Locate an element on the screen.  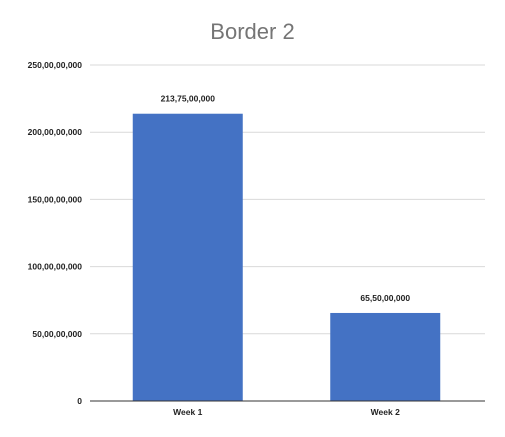
y-tick-label: 150,00,00,000 is located at coordinates (55, 199).